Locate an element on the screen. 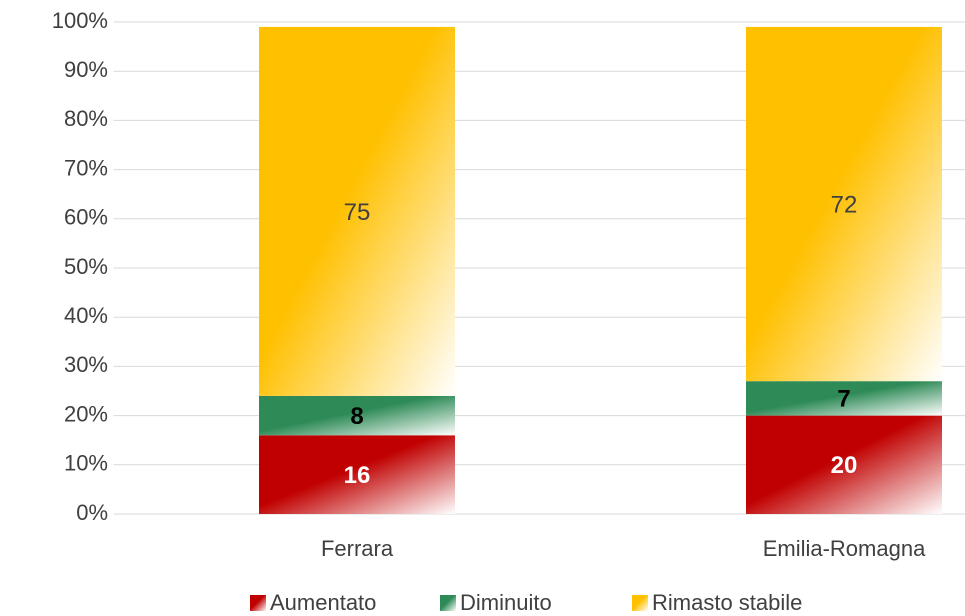  y-tick-label: 10% is located at coordinates (86, 463).